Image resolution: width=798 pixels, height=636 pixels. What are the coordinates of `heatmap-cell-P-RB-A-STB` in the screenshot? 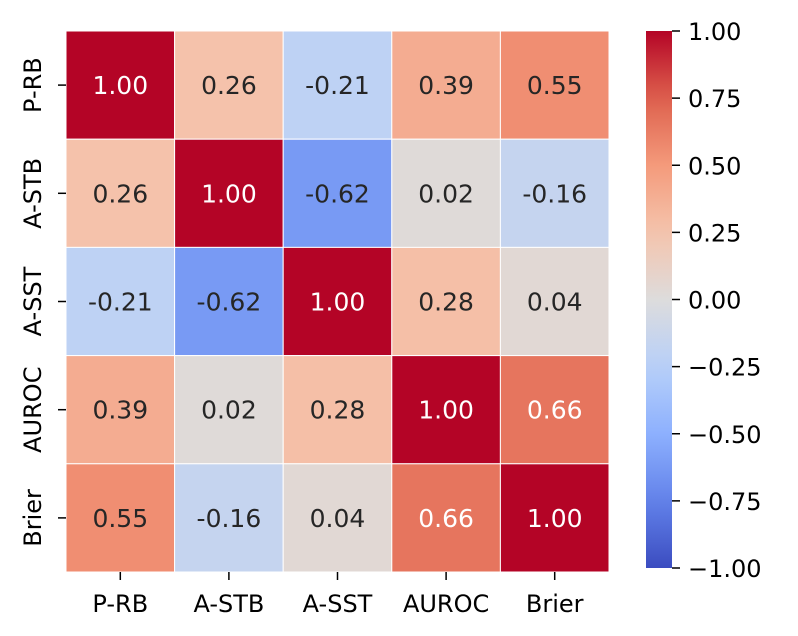 It's located at (229, 85).